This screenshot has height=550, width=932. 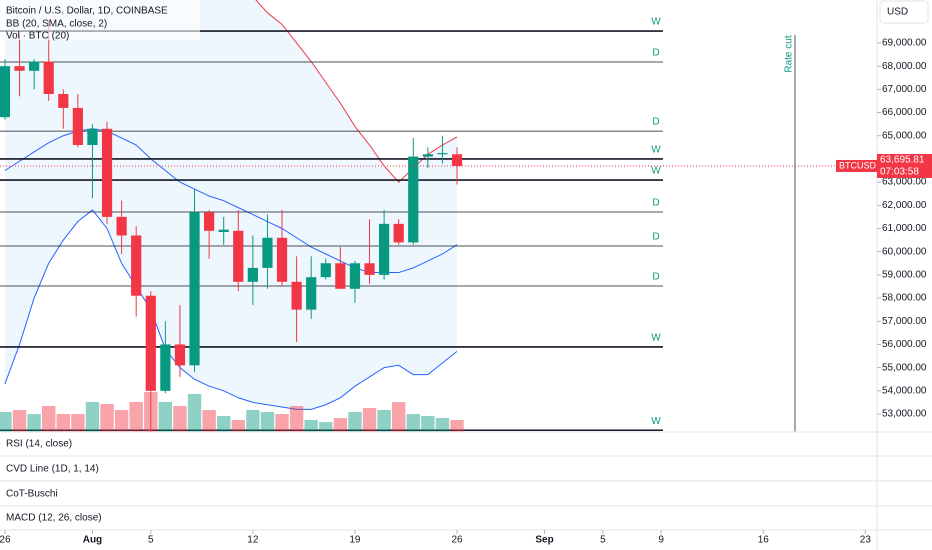 What do you see at coordinates (866, 540) in the screenshot?
I see `x-tick-label: 23` at bounding box center [866, 540].